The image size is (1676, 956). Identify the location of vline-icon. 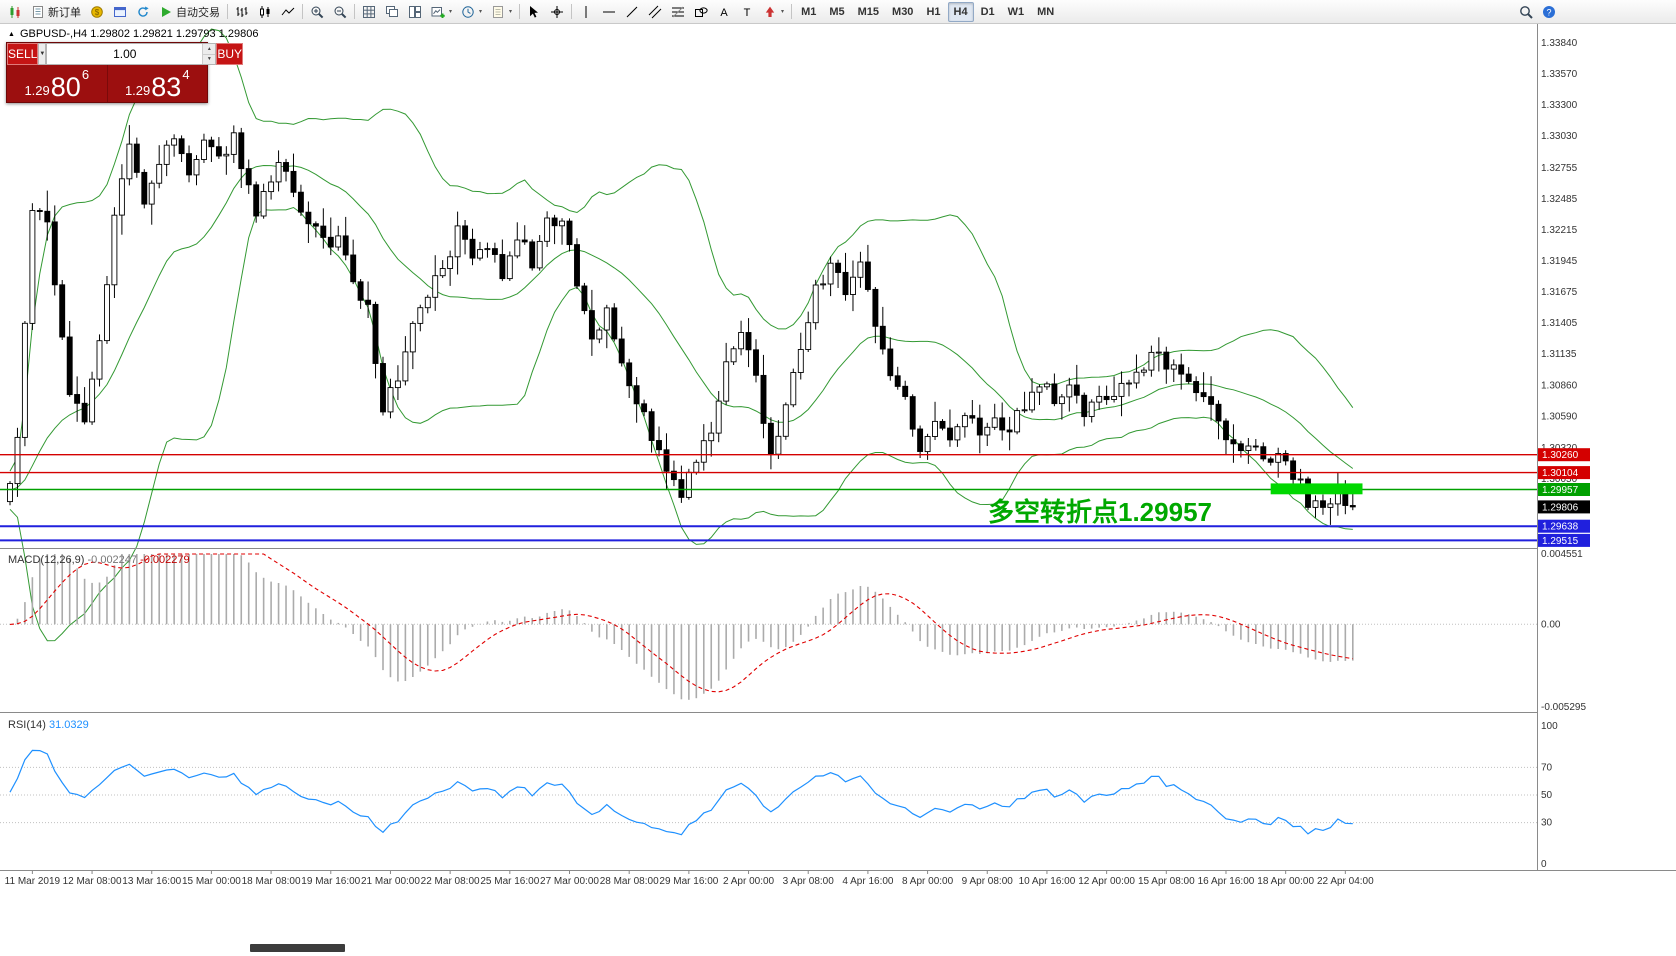
(586, 12).